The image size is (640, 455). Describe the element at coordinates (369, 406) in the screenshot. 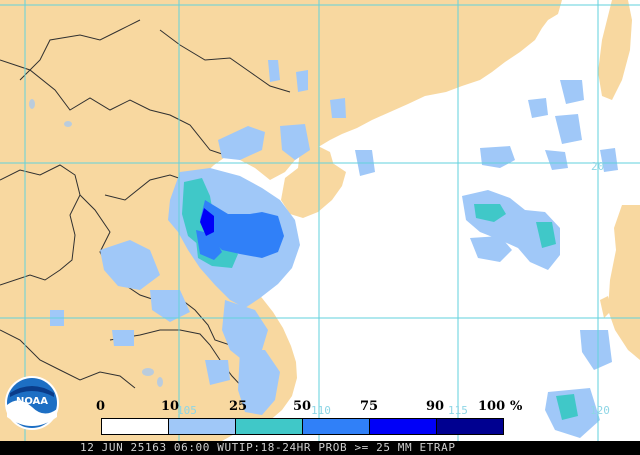

I see `legend-tick-75: 75` at that location.